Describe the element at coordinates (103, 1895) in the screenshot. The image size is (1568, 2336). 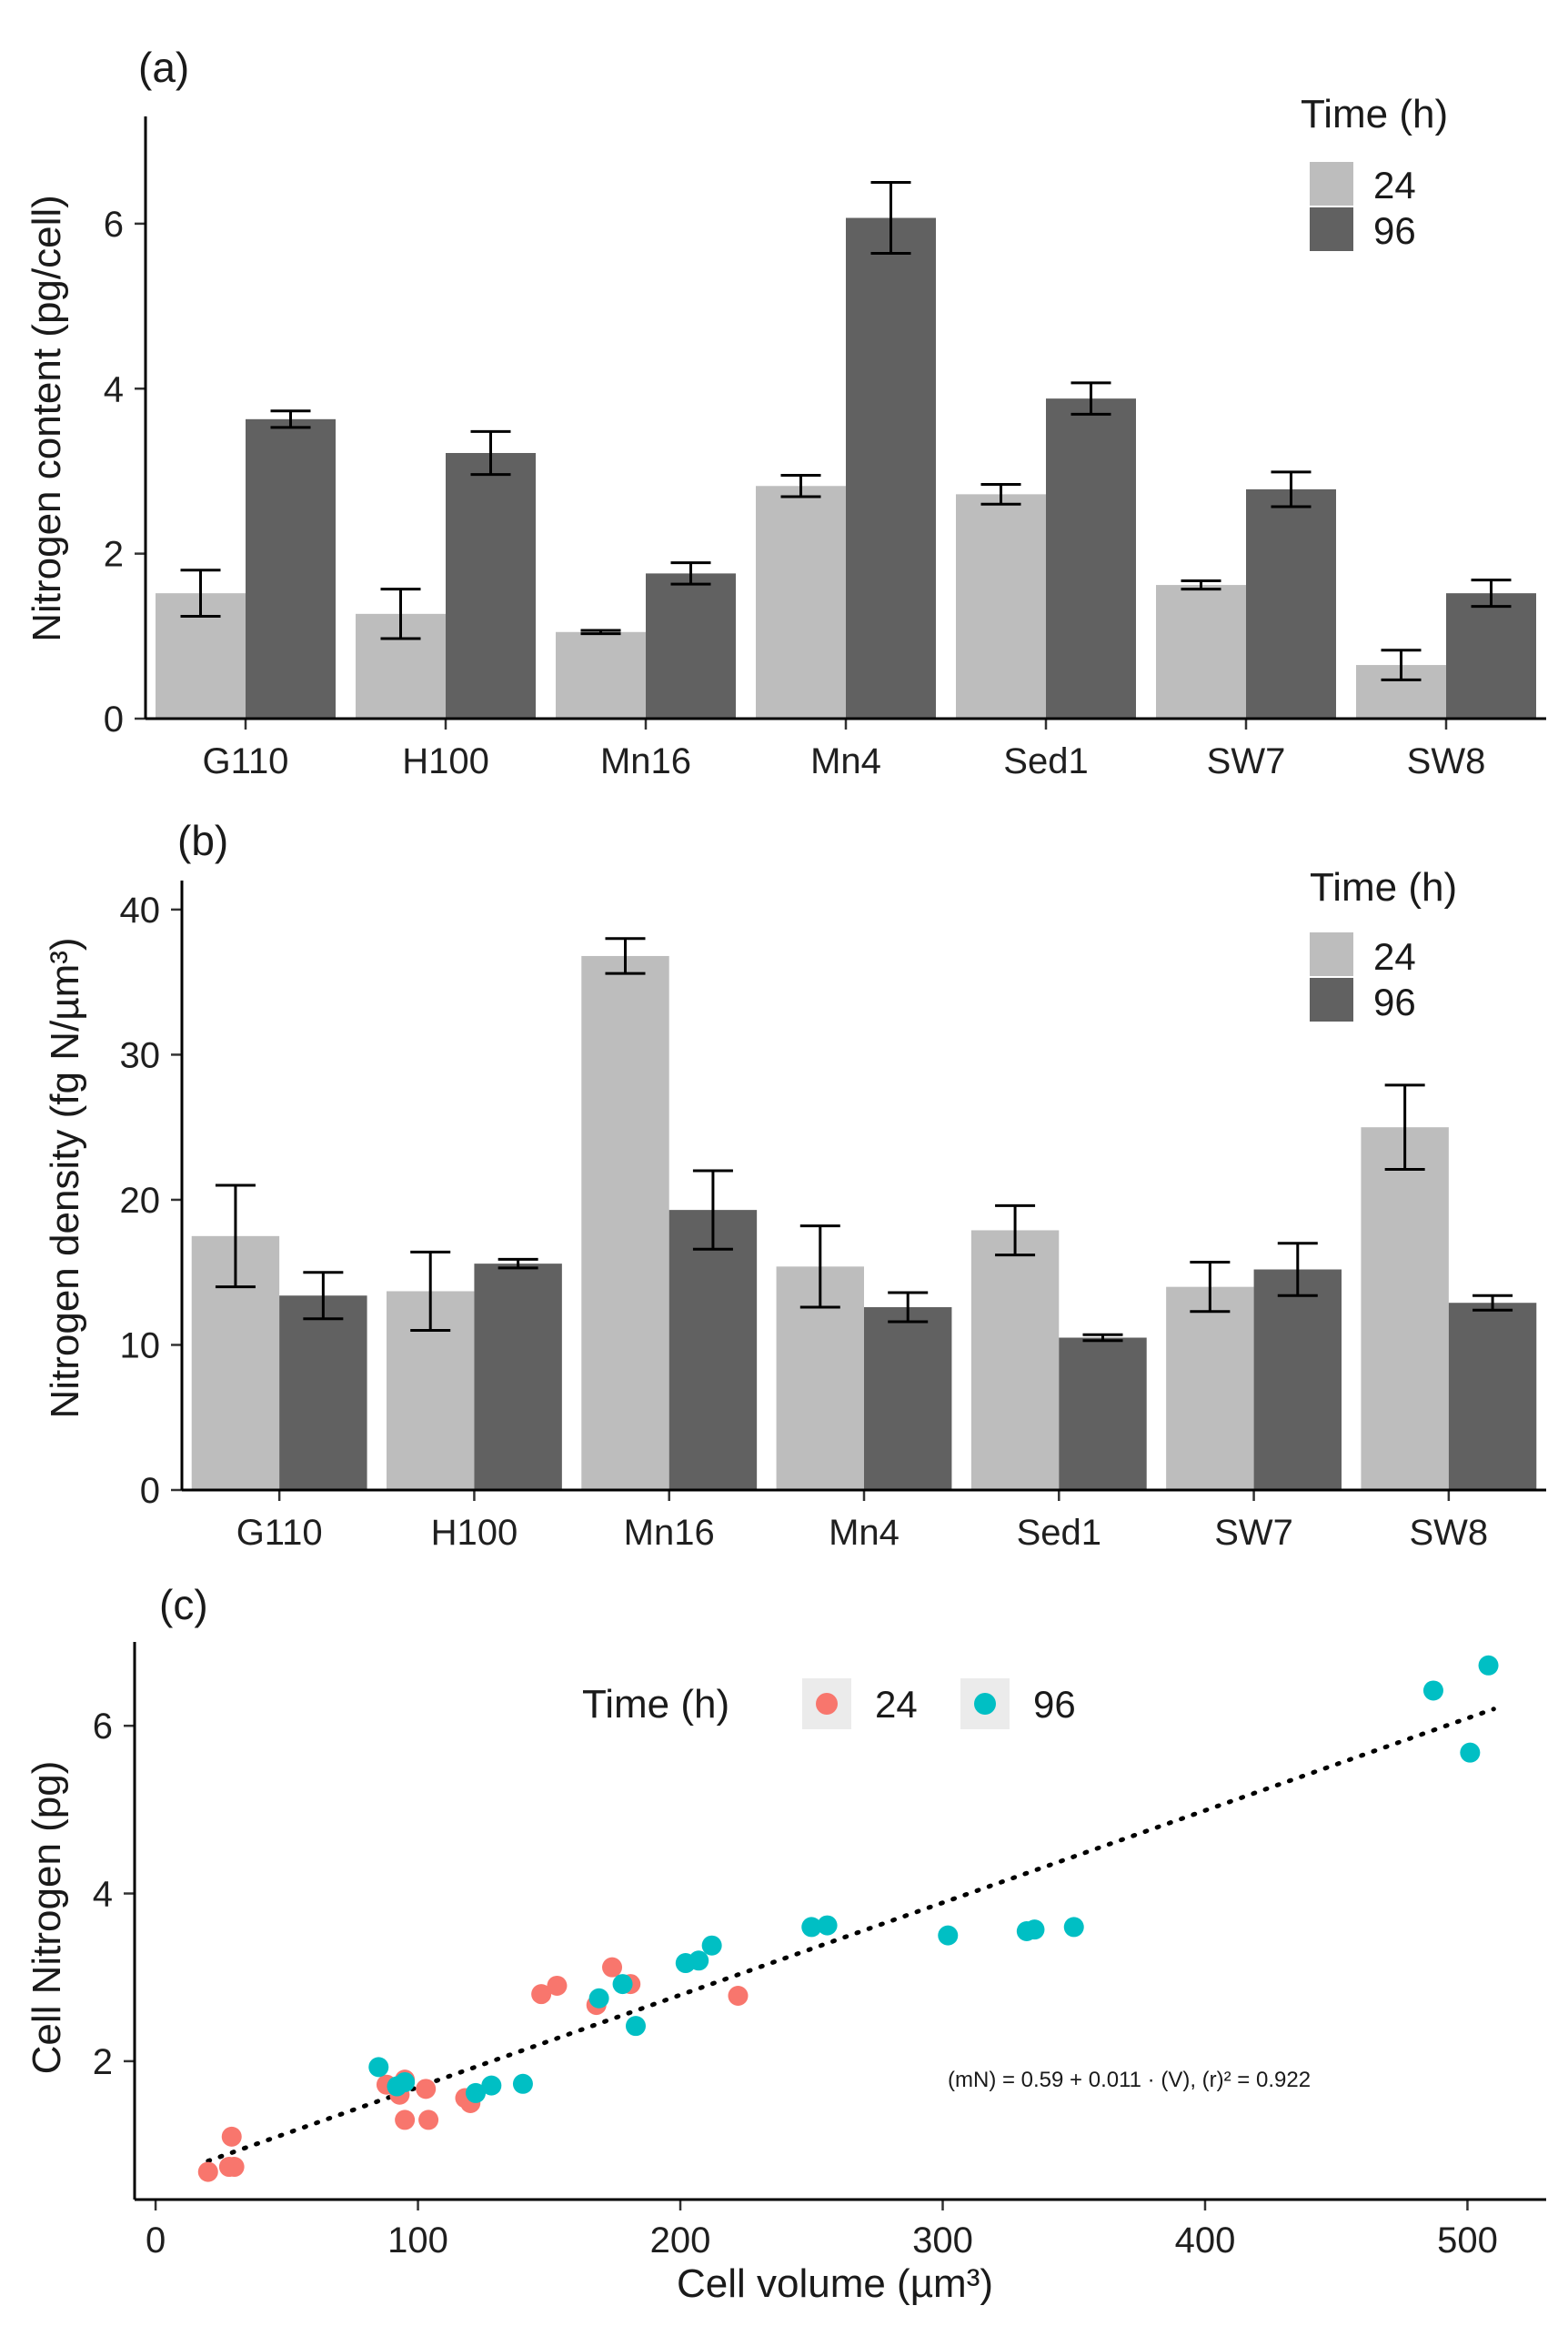
I see `panel-c-y-tick-label-4: 4` at that location.